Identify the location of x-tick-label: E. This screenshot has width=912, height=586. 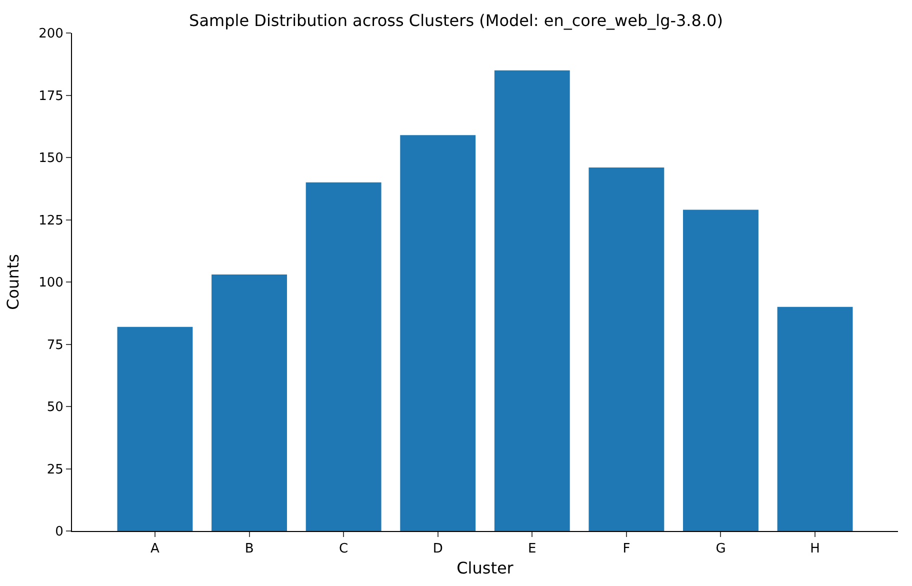
(532, 549).